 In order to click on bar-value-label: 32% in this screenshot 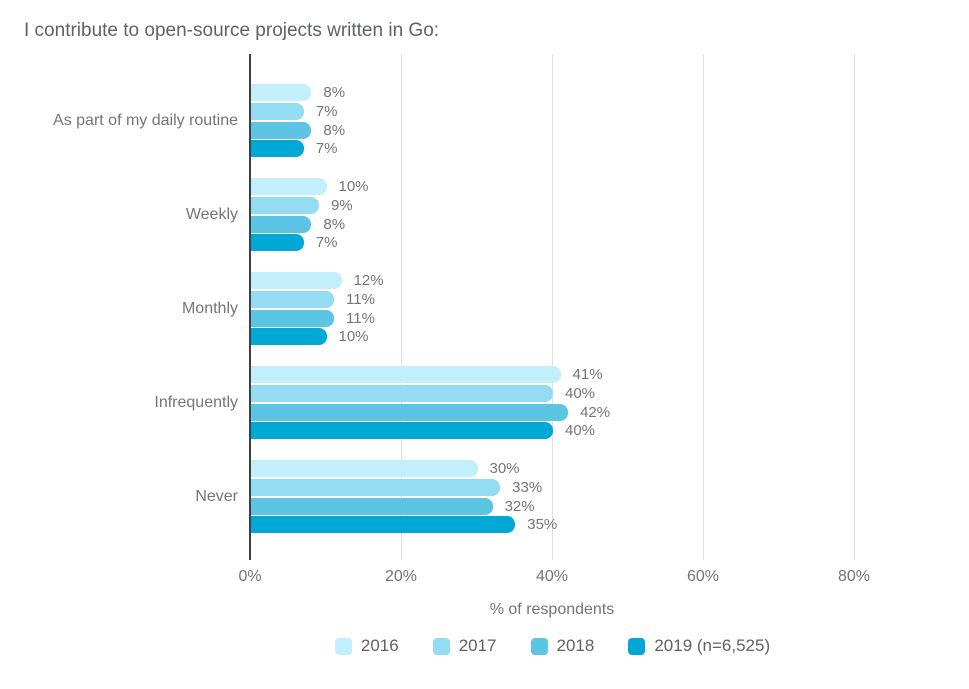, I will do `click(519, 506)`.